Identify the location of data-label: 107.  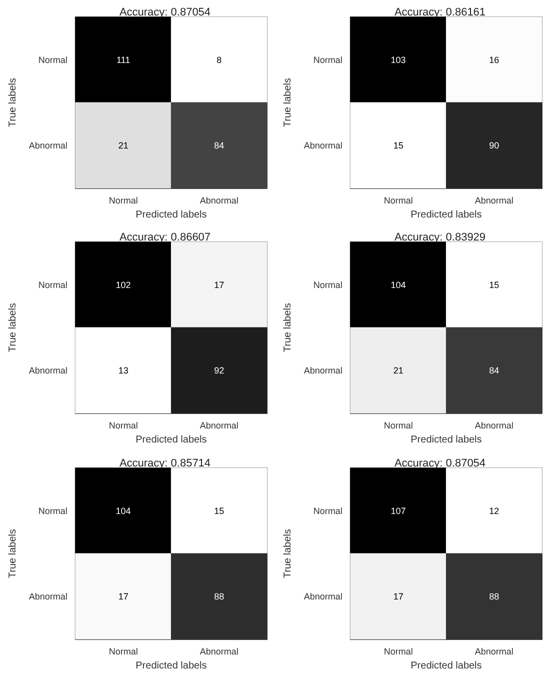
(398, 510).